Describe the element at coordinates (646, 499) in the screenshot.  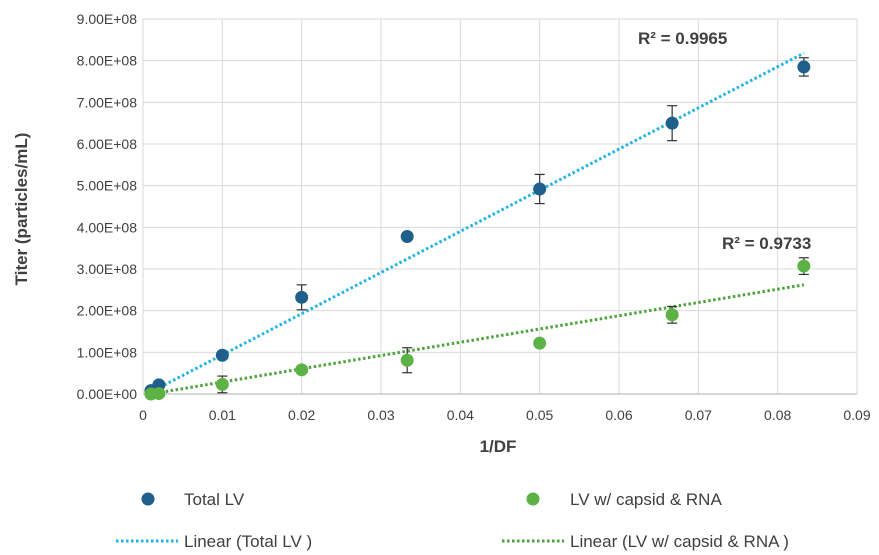
I see `legend-label-lv-capsid-rna: LV w/ capsid & RNA` at that location.